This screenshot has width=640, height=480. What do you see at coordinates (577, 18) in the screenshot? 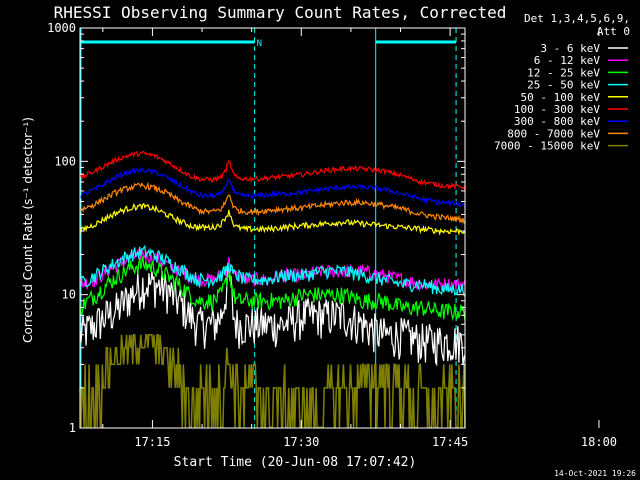
I see `detector-info-line1: Det 1,3,4,5,6,9,` at bounding box center [577, 18].